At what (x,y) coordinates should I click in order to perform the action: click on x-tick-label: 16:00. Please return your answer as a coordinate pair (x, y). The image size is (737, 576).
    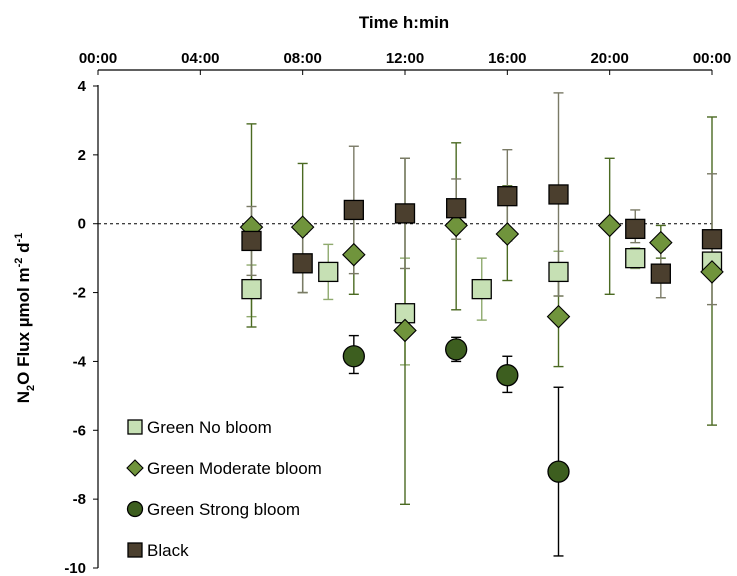
    Looking at the image, I should click on (507, 58).